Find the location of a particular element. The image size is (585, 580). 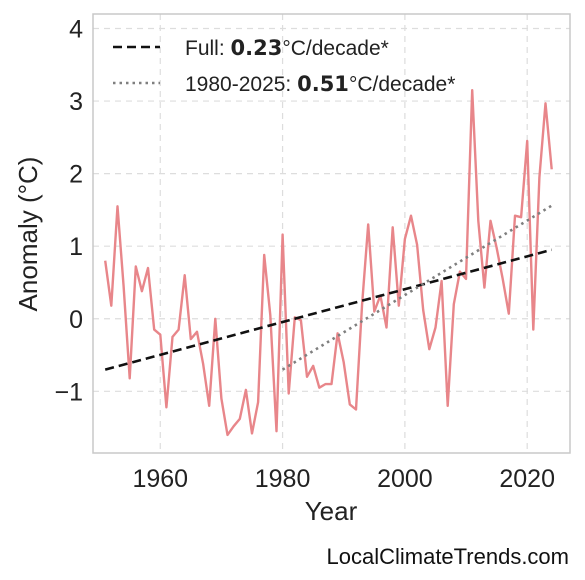

x-axis-title: Year is located at coordinates (331, 511).